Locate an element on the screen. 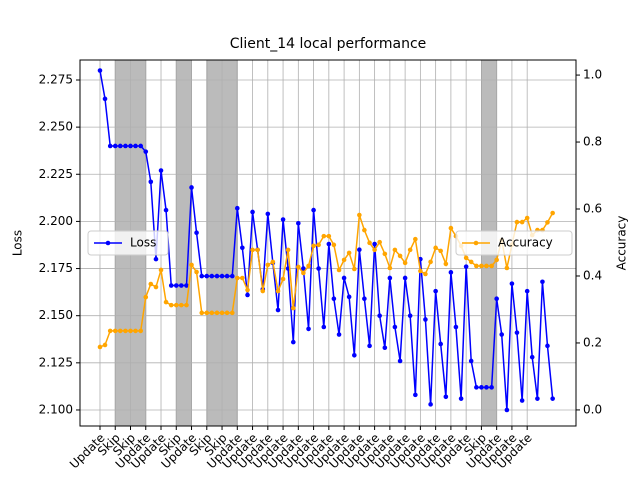  y-axis-label: Loss is located at coordinates (18, 243).